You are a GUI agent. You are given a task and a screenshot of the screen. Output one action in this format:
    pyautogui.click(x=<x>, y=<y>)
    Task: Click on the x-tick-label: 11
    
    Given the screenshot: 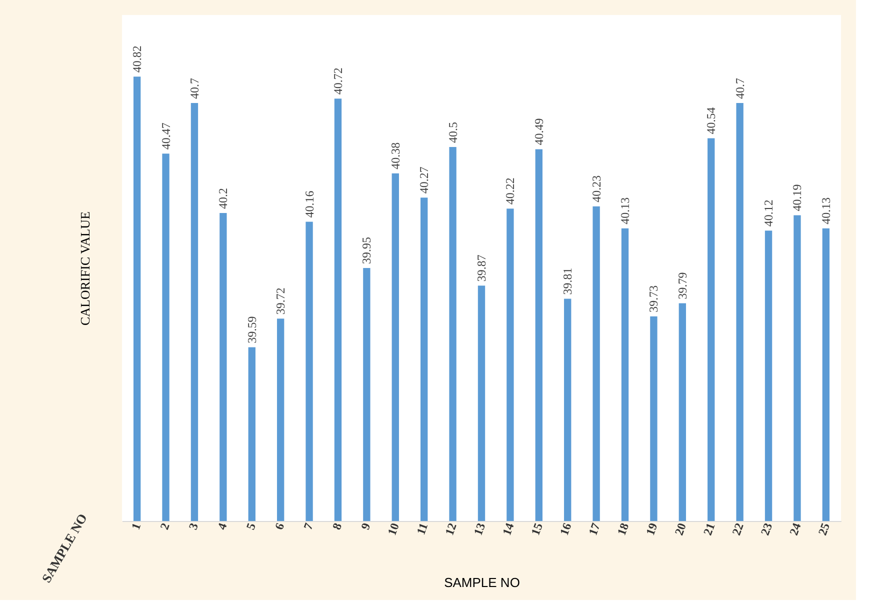 What is the action you would take?
    pyautogui.click(x=422, y=529)
    